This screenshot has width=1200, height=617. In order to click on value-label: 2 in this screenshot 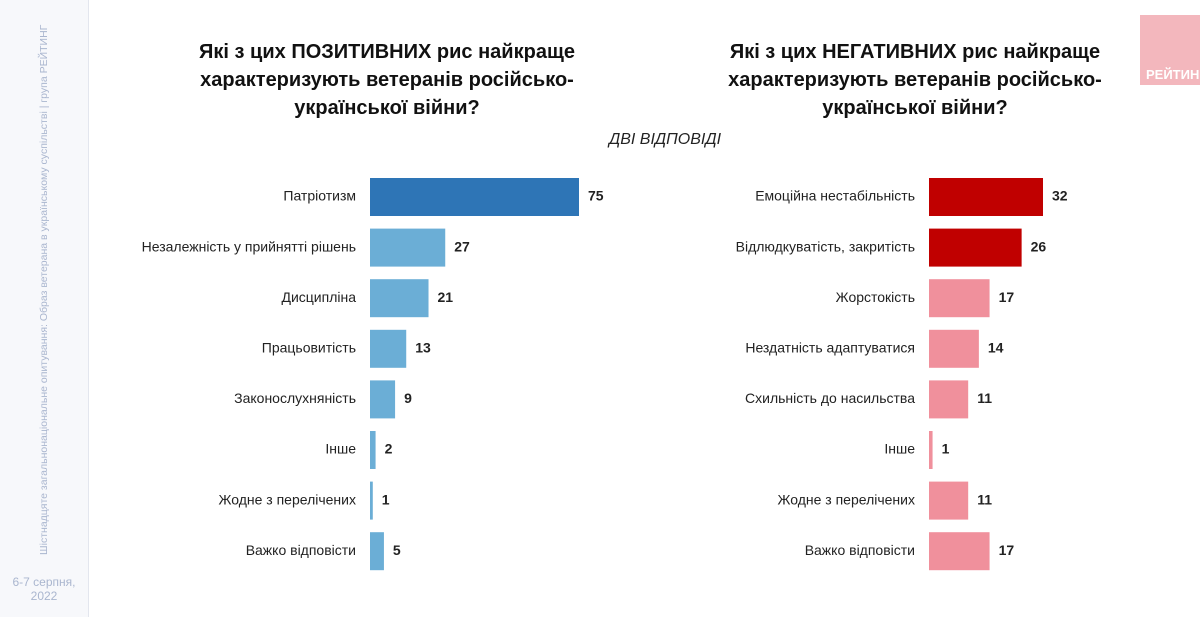, I will do `click(389, 449)`.